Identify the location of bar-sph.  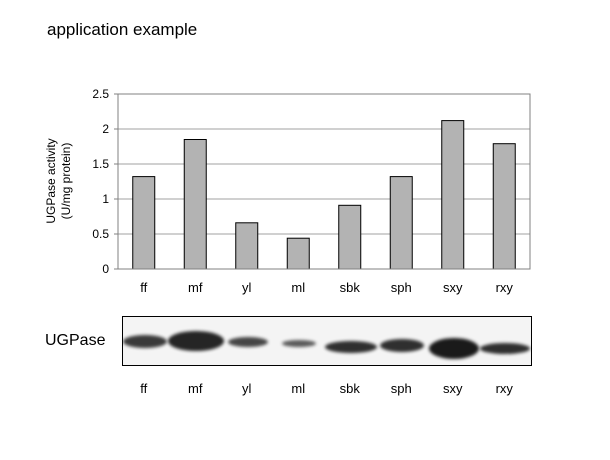
(401, 223).